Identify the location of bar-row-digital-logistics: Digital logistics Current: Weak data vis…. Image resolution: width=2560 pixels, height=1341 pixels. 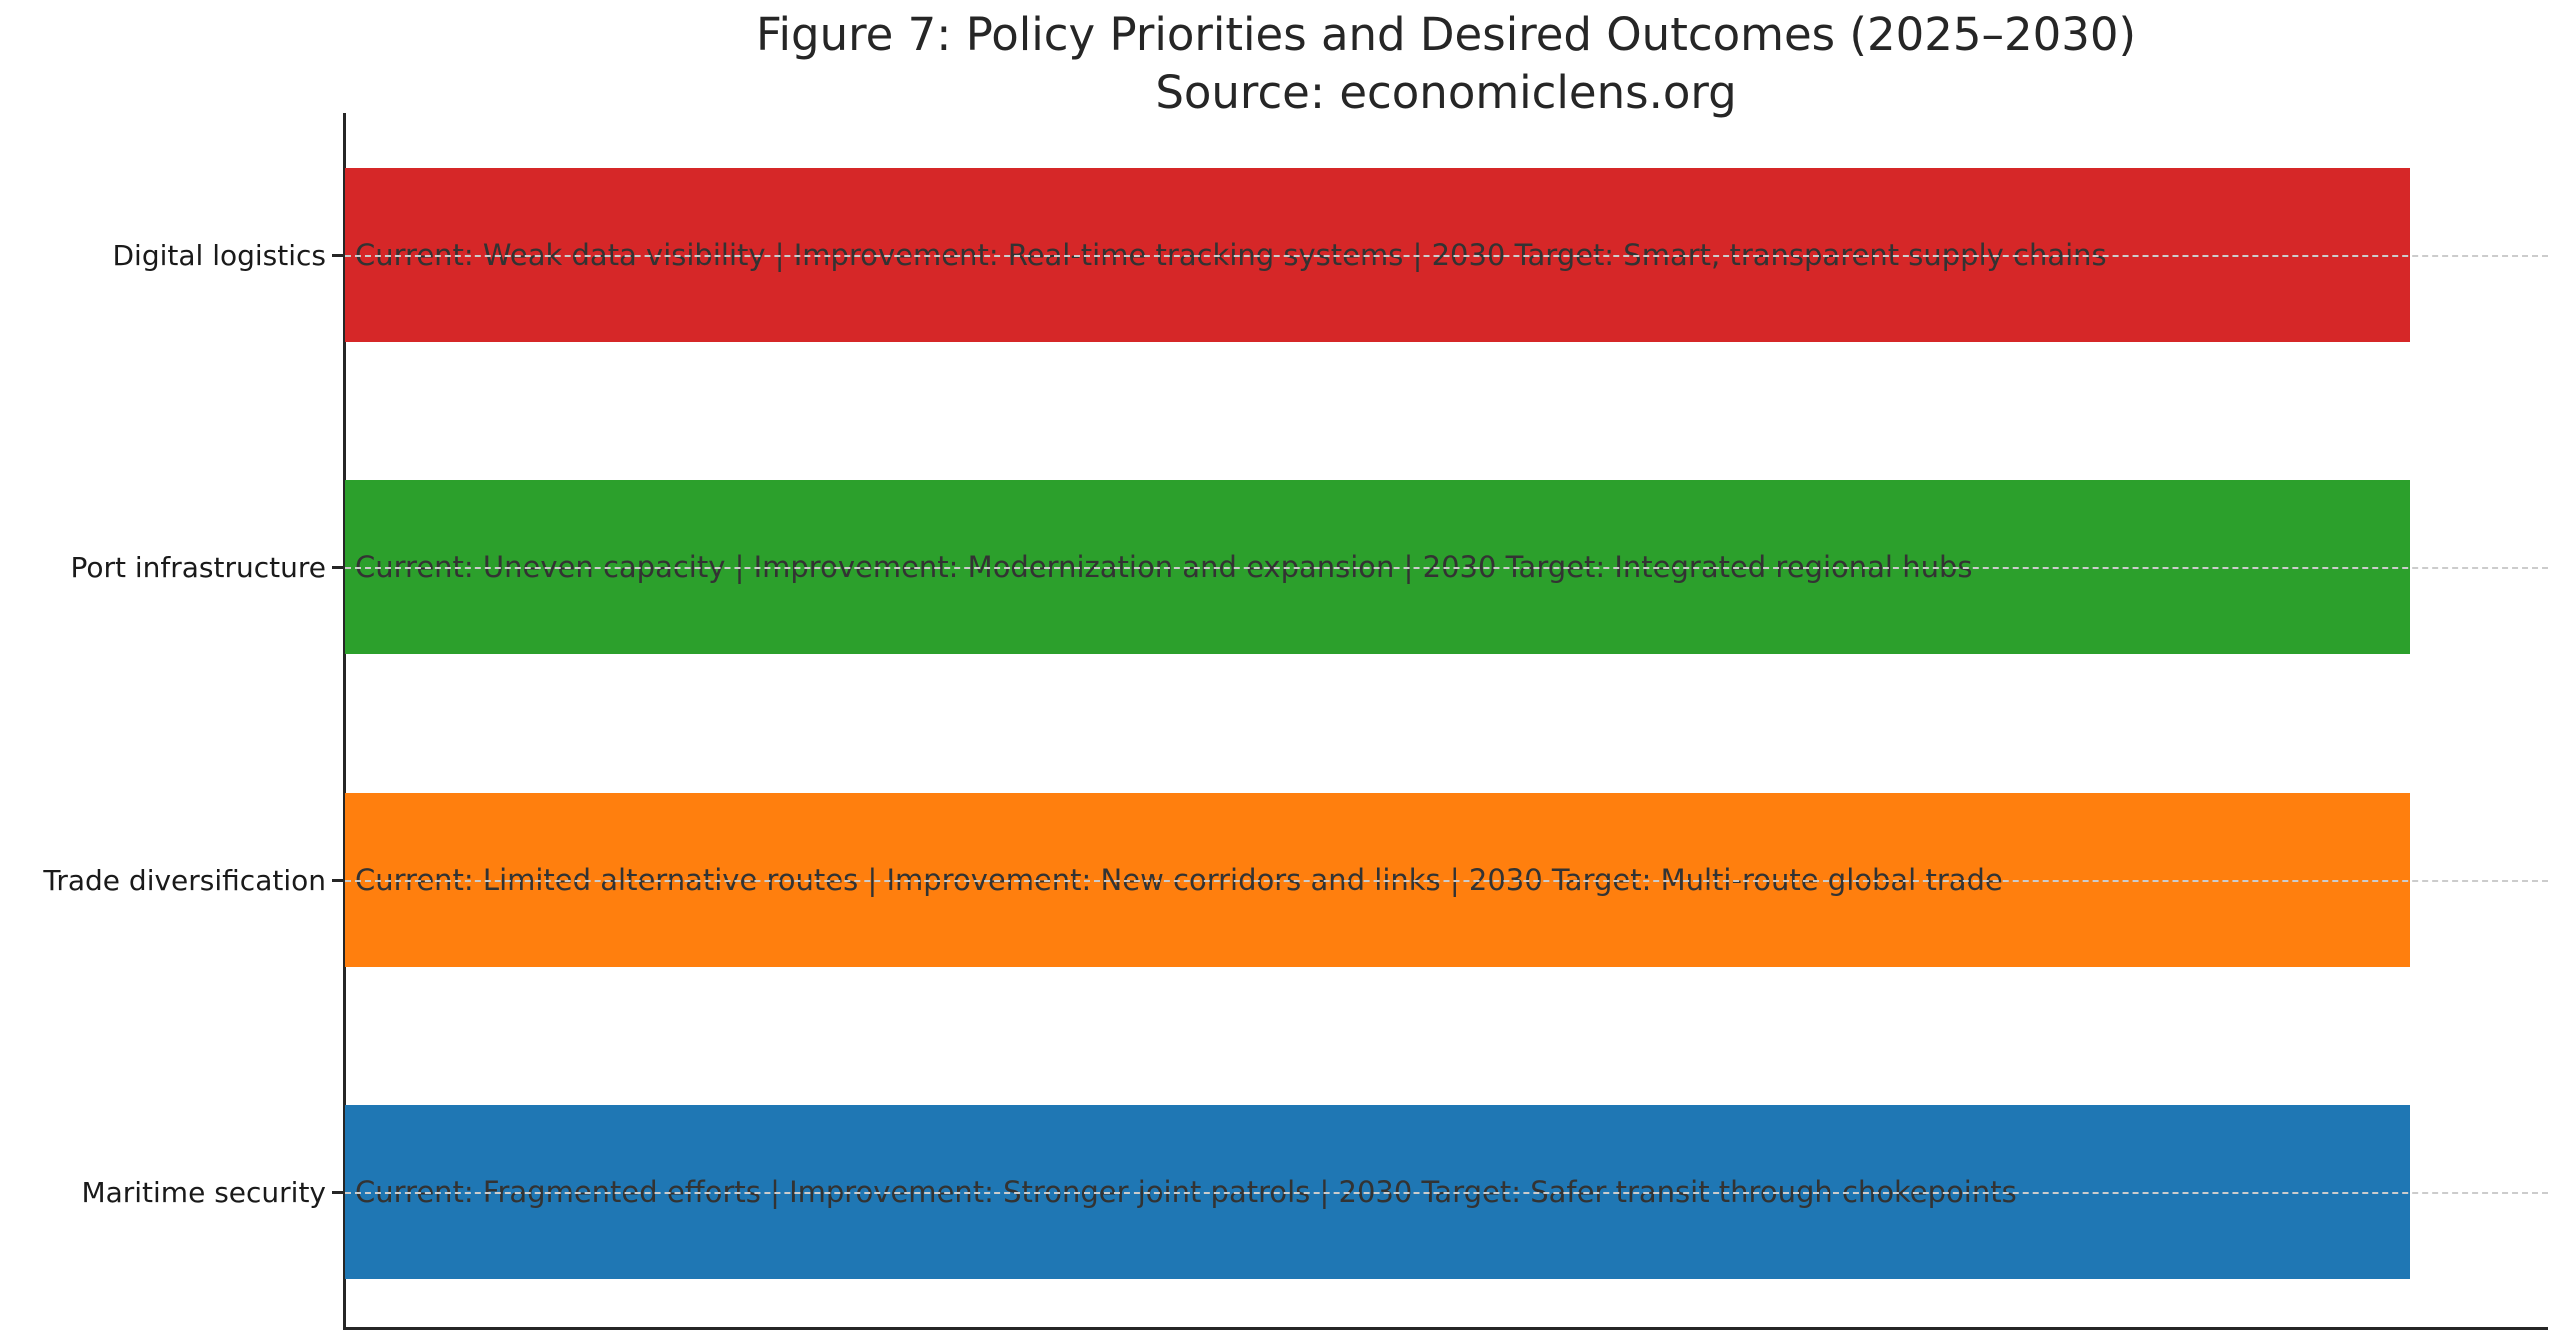
(1330, 255).